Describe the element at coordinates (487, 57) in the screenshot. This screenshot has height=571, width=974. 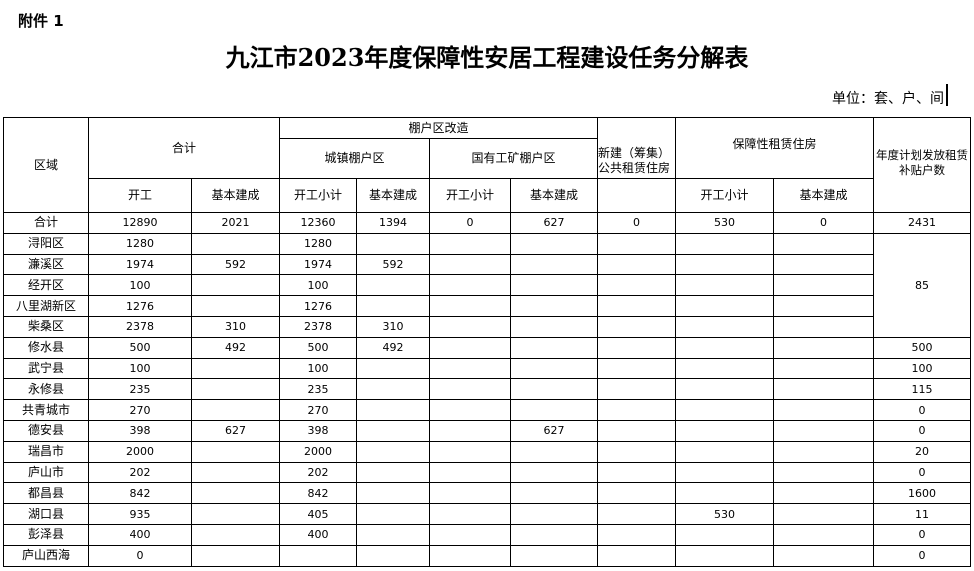
I see `page-title: 九江市2023年度保障性安居工程建设任务分解表` at that location.